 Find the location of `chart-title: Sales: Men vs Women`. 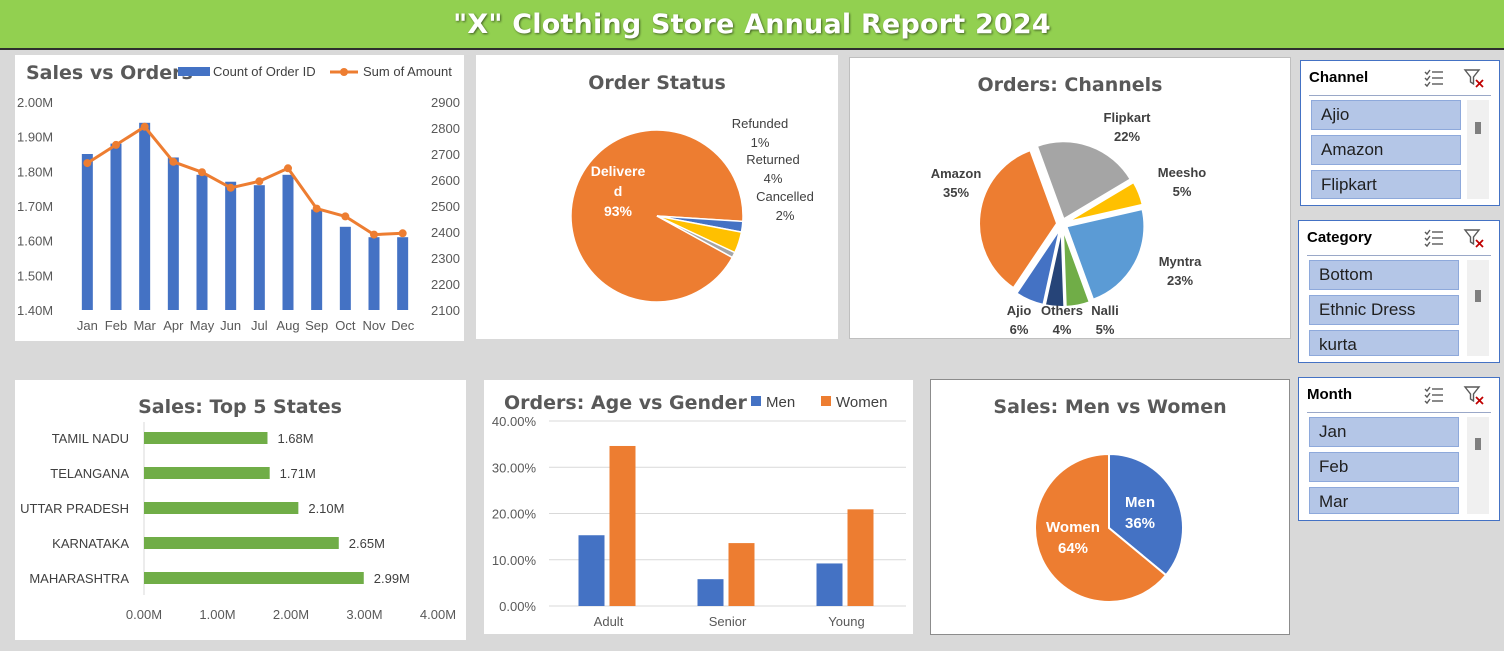

chart-title: Sales: Men vs Women is located at coordinates (1109, 407).